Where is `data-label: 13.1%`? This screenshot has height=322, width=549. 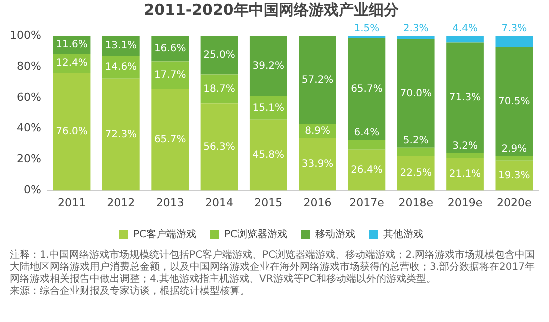
data-label: 13.1% is located at coordinates (121, 46).